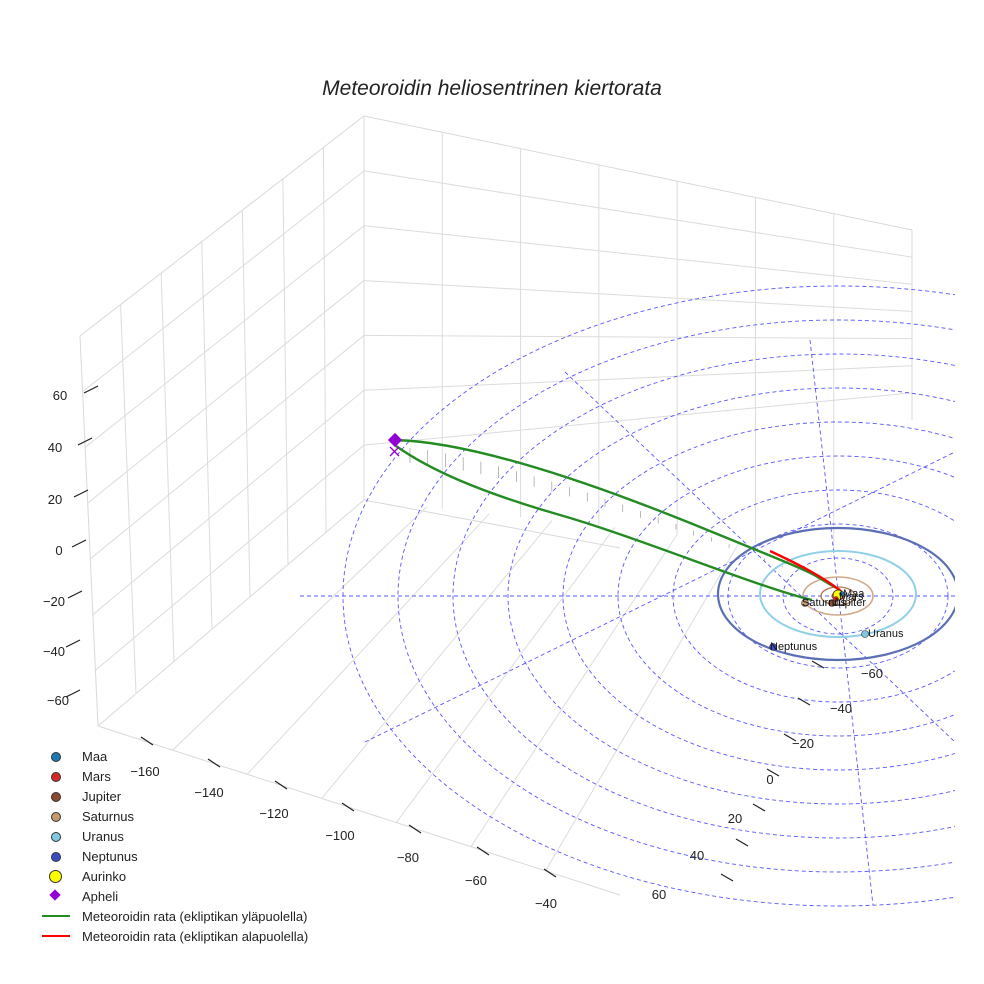 The image size is (984, 984). I want to click on y-tick-label: −60, so click(872, 673).